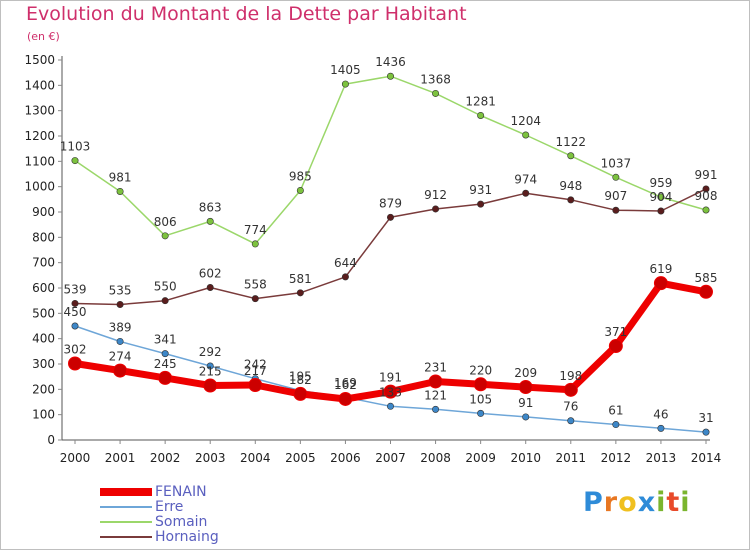 This screenshot has width=750, height=550. I want to click on data-label-somain: 981, so click(120, 177).